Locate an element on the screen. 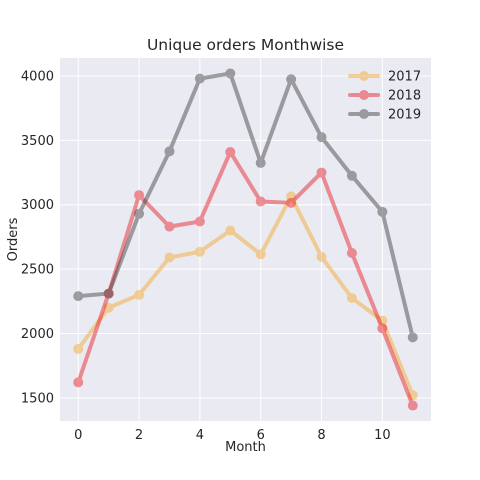 The width and height of the screenshot is (480, 480). y-tick-label: 1500 is located at coordinates (37, 398).